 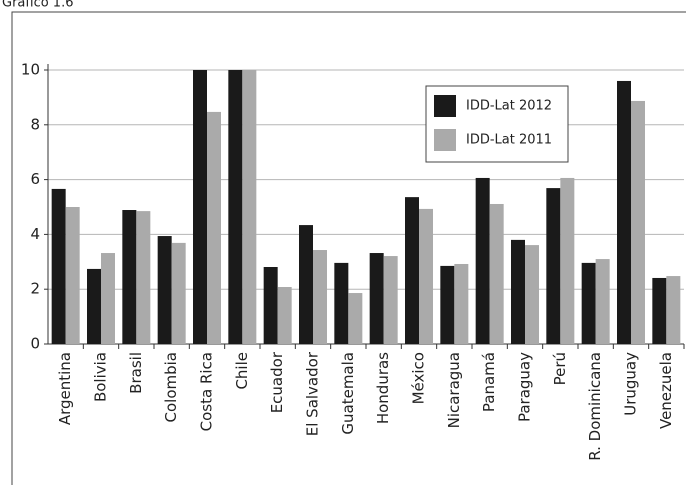 I want to click on y-tick-label: 4, so click(x=35, y=234).